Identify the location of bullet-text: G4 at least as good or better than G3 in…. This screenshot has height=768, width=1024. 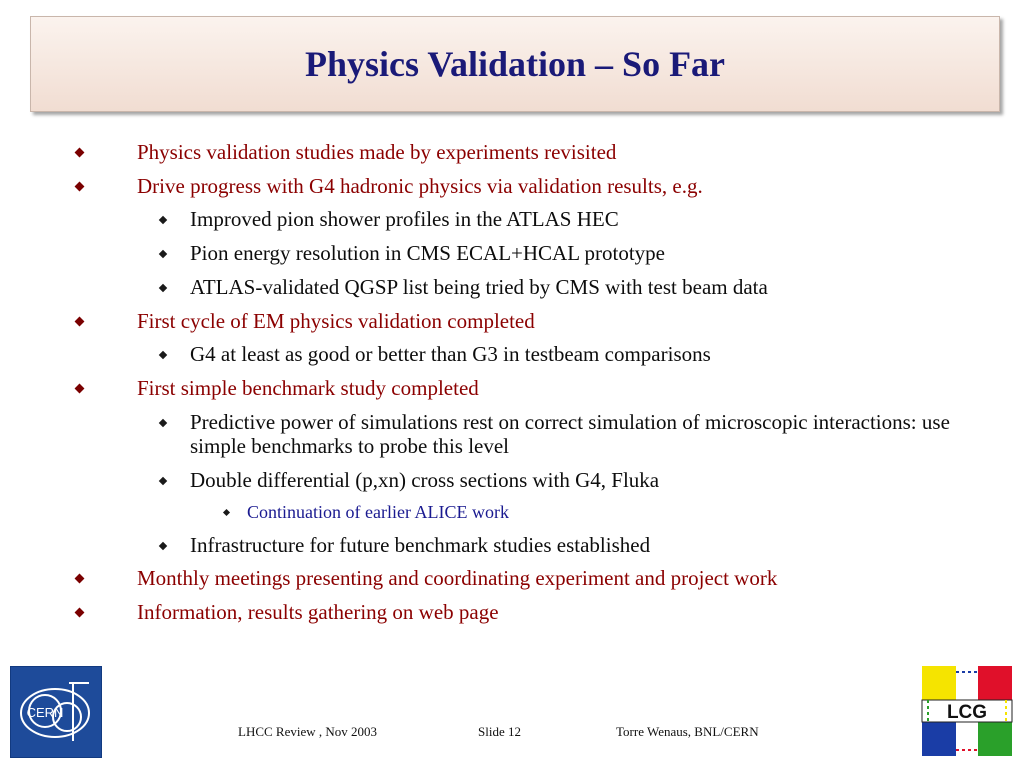
(450, 354).